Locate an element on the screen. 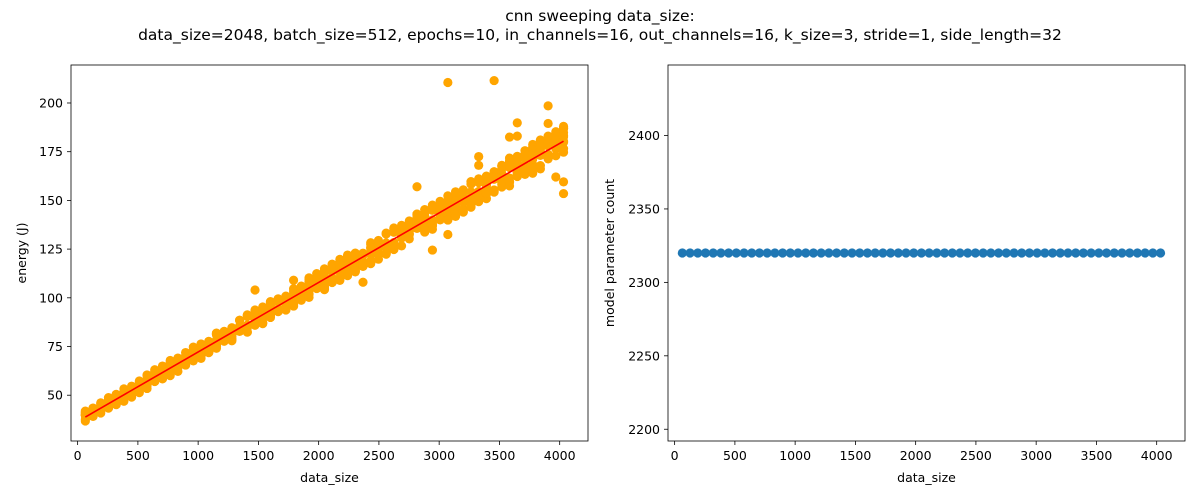 This screenshot has height=500, width=1200. param-point is located at coordinates (1160, 252).